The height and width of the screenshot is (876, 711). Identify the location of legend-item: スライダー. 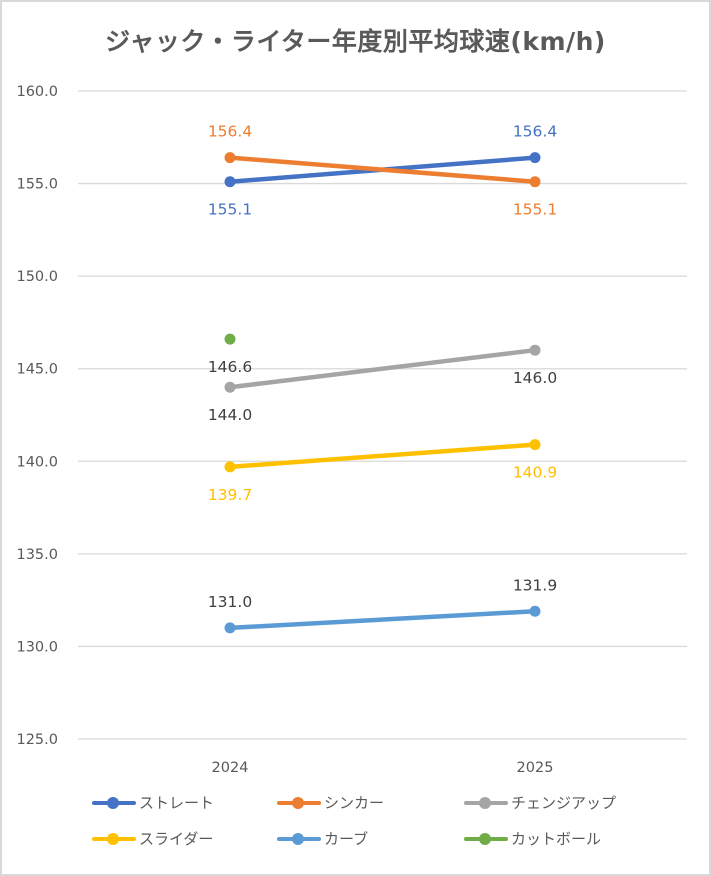
(152, 838).